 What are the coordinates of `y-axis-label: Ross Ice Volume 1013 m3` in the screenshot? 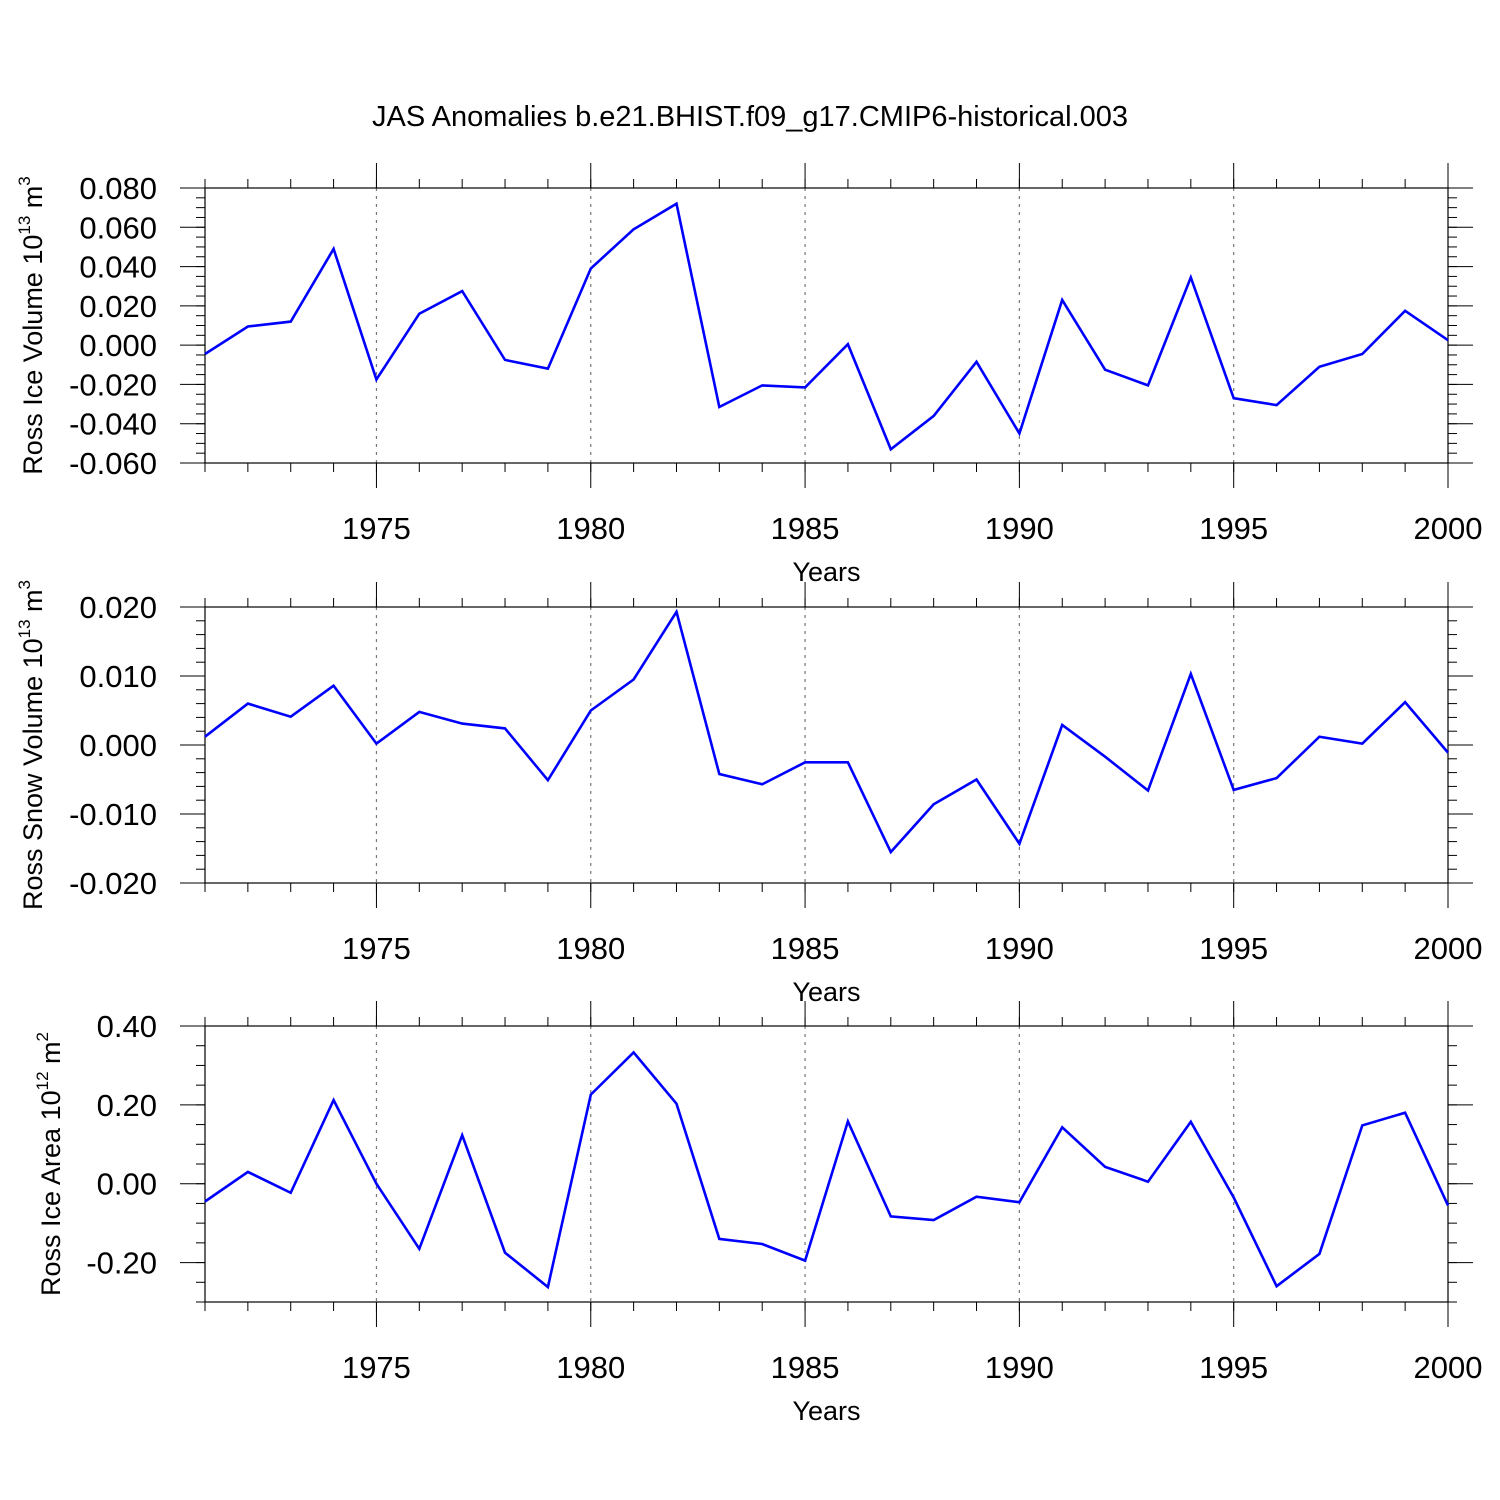 It's located at (31, 325).